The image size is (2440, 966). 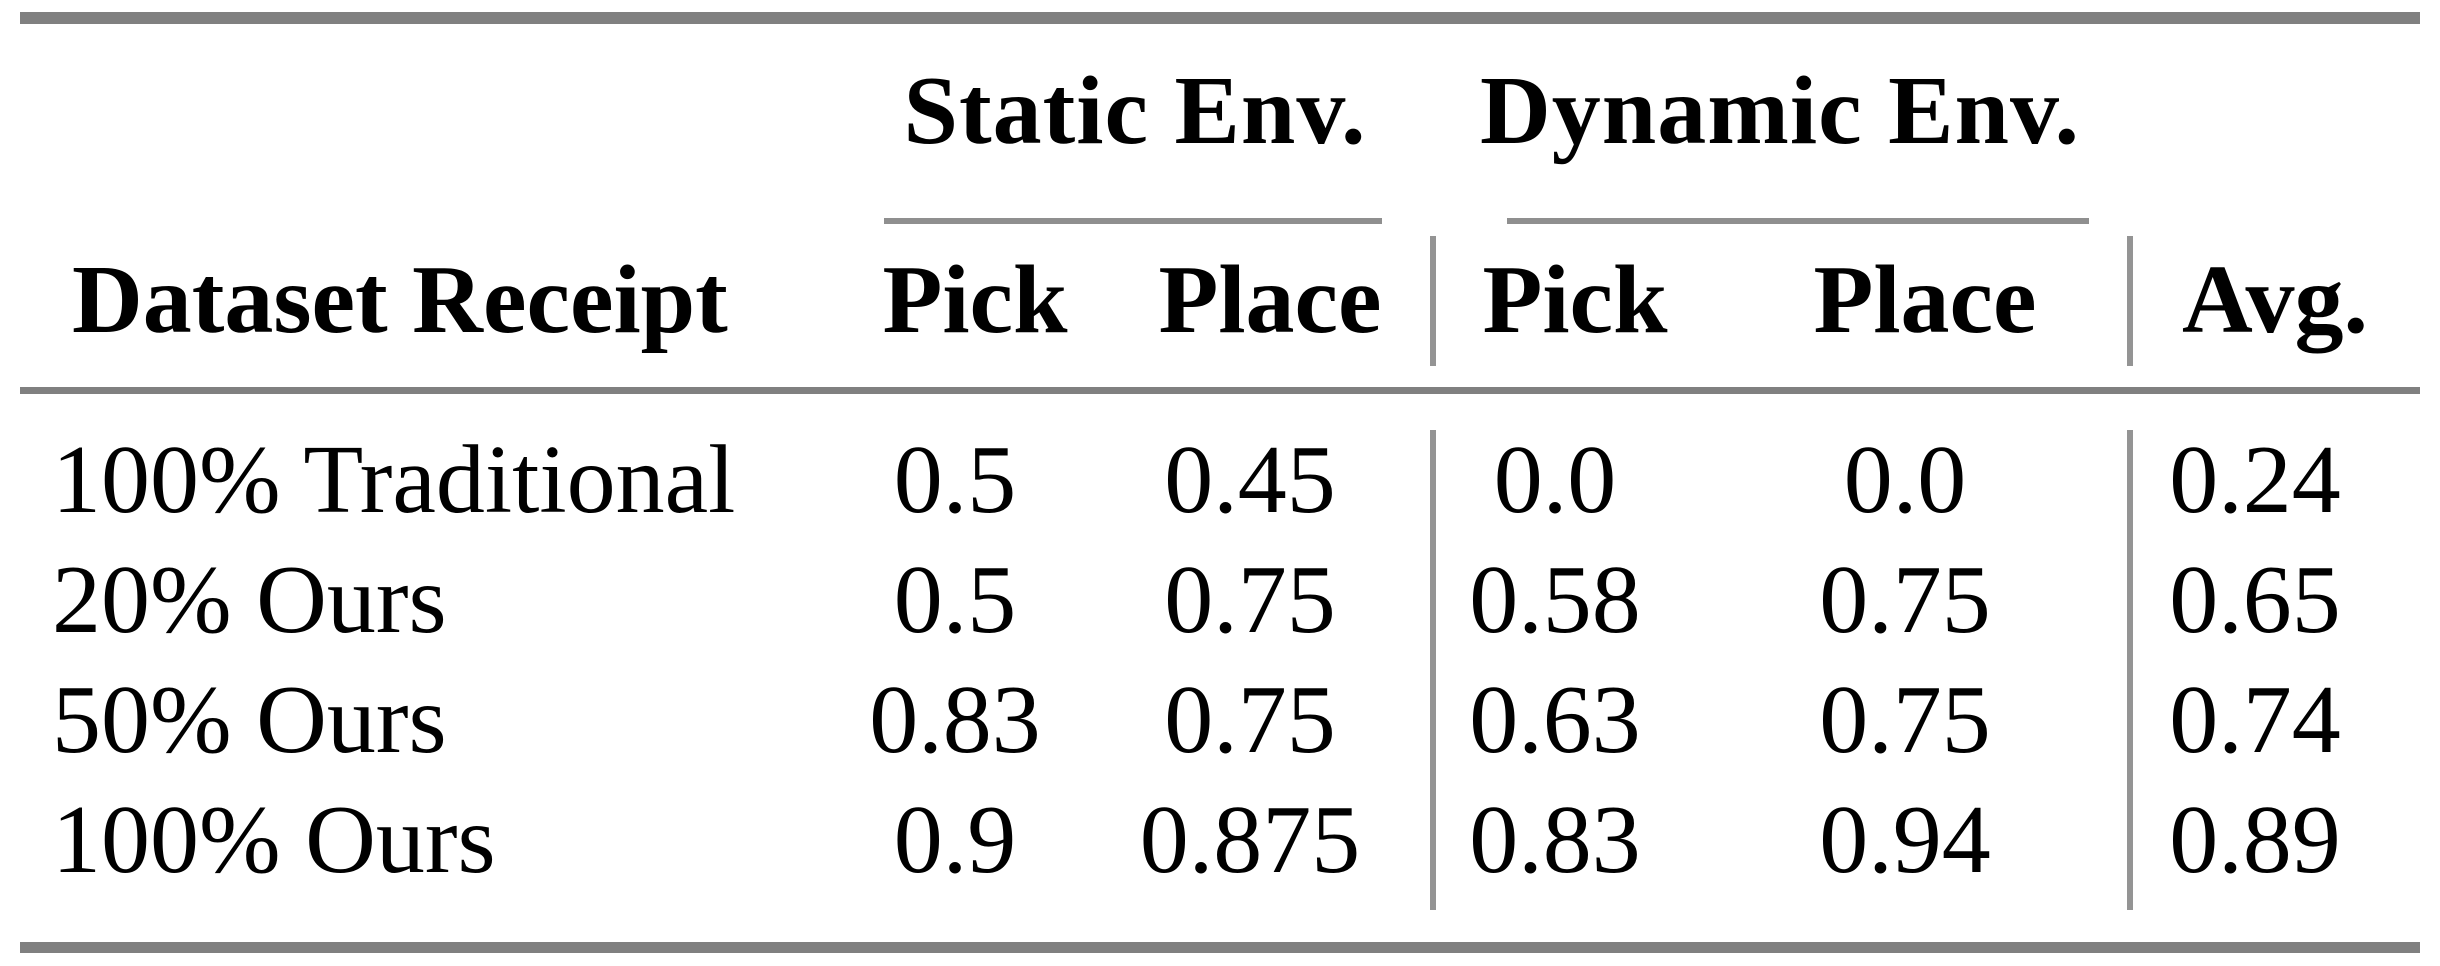 I want to click on value-cell-dynamic-pick: 0.58, so click(x=1555, y=600).